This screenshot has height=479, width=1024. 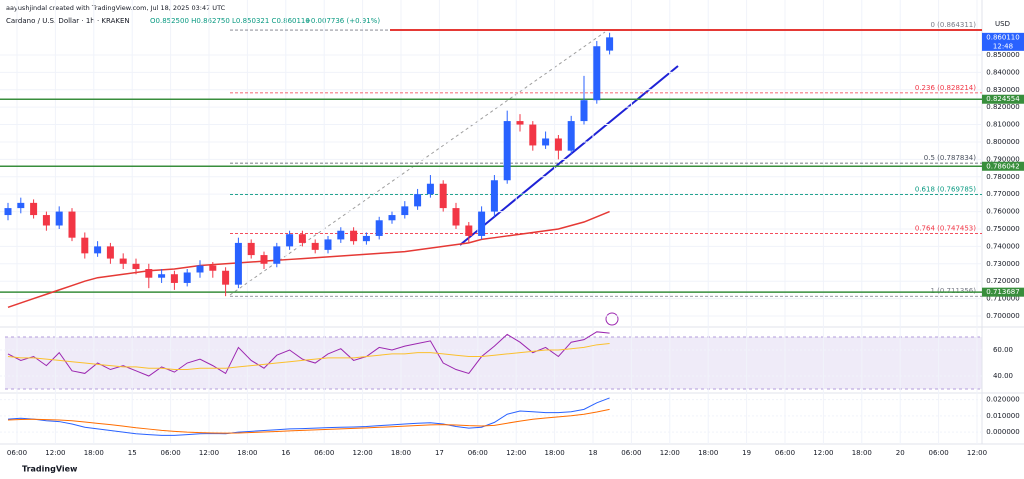 I want to click on fib-label: 0 (0.864311), so click(x=953, y=25).